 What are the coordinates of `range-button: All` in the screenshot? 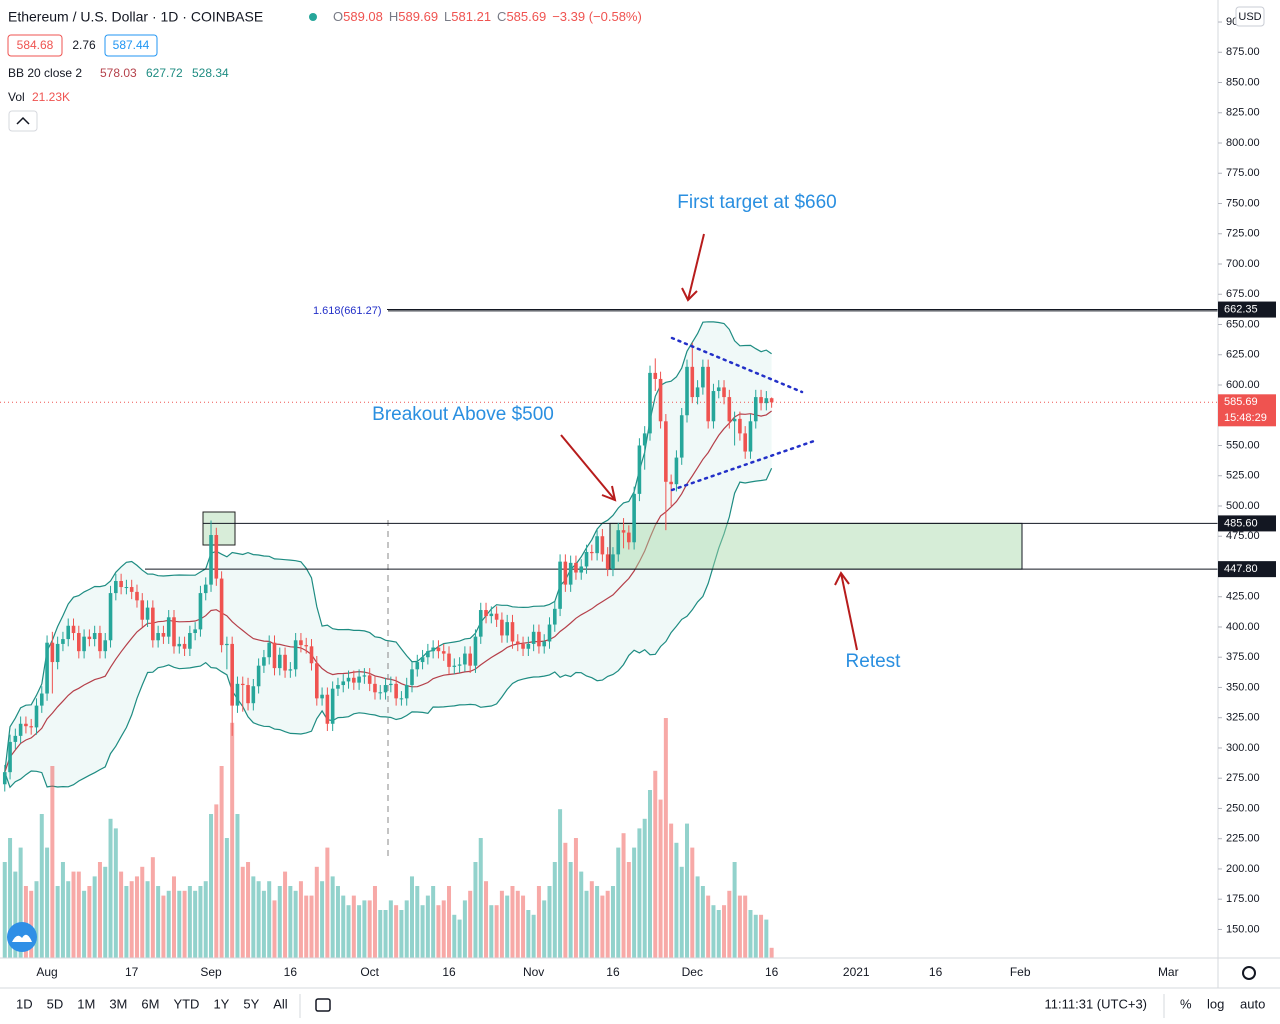 It's located at (280, 1003).